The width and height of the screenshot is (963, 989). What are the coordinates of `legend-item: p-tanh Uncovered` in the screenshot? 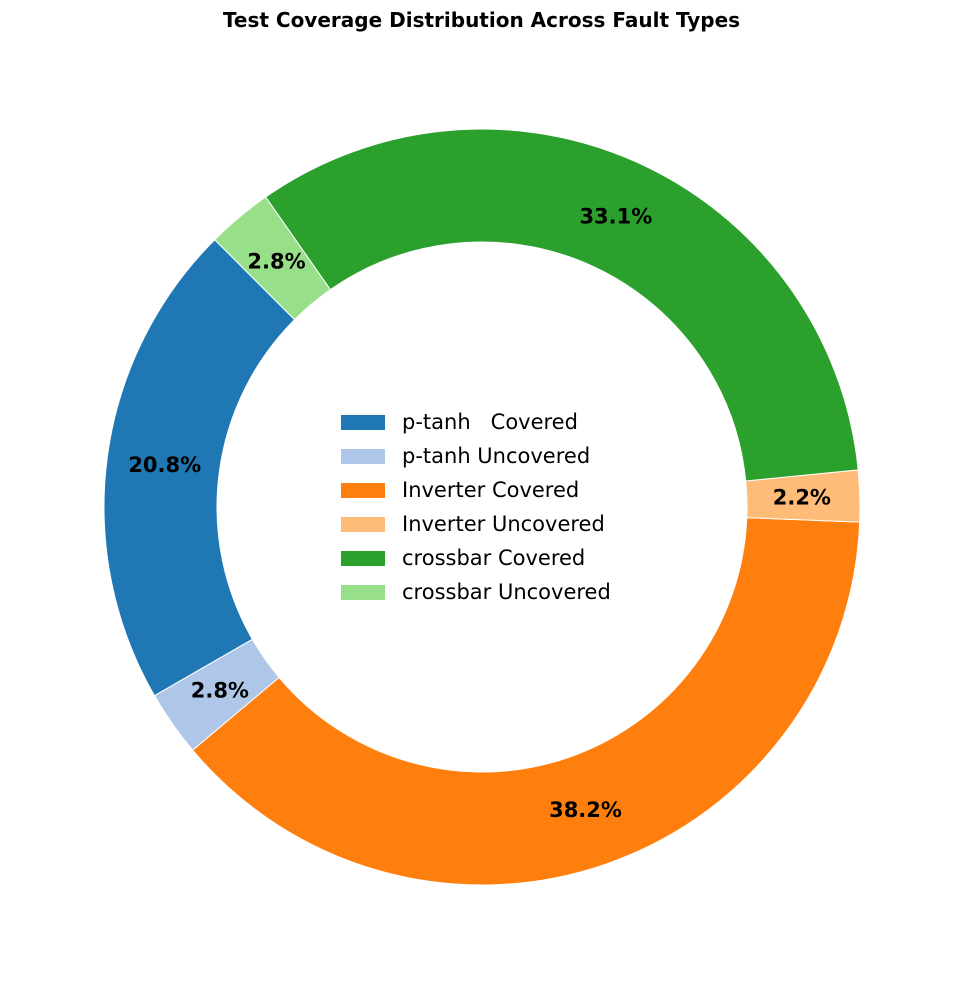 It's located at (476, 456).